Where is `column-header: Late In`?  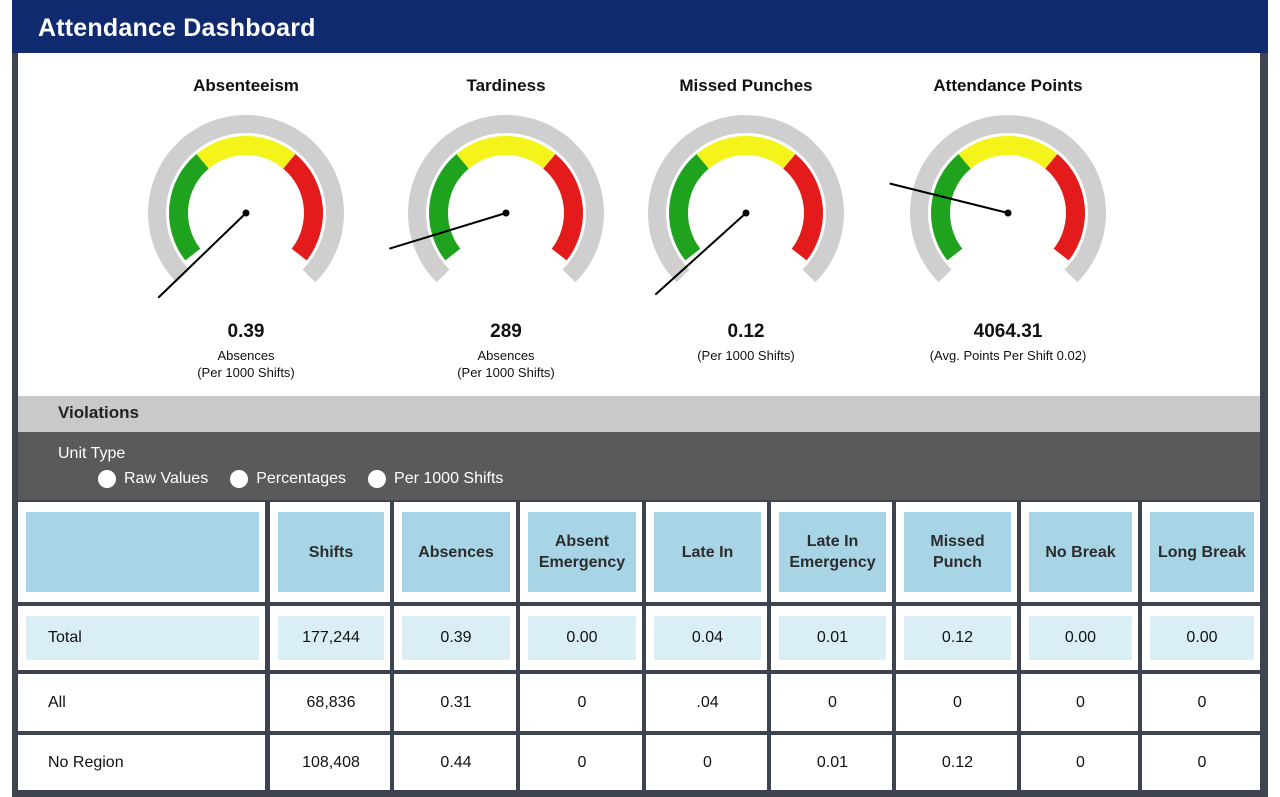 column-header: Late In is located at coordinates (707, 552).